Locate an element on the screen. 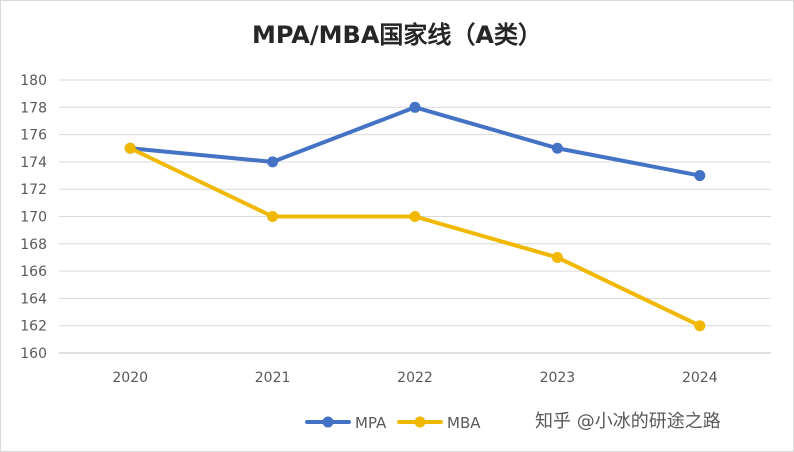 This screenshot has width=794, height=452. watermark-text: 知乎 @小冰的研途之路 is located at coordinates (628, 421).